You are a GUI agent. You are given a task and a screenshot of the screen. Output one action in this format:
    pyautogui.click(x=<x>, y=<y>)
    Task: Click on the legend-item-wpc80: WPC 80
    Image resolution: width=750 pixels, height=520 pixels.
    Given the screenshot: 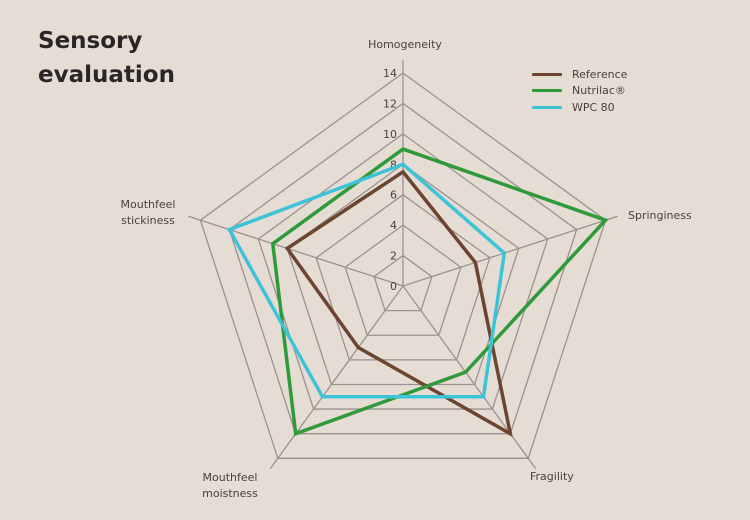 What is the action you would take?
    pyautogui.click(x=579, y=107)
    